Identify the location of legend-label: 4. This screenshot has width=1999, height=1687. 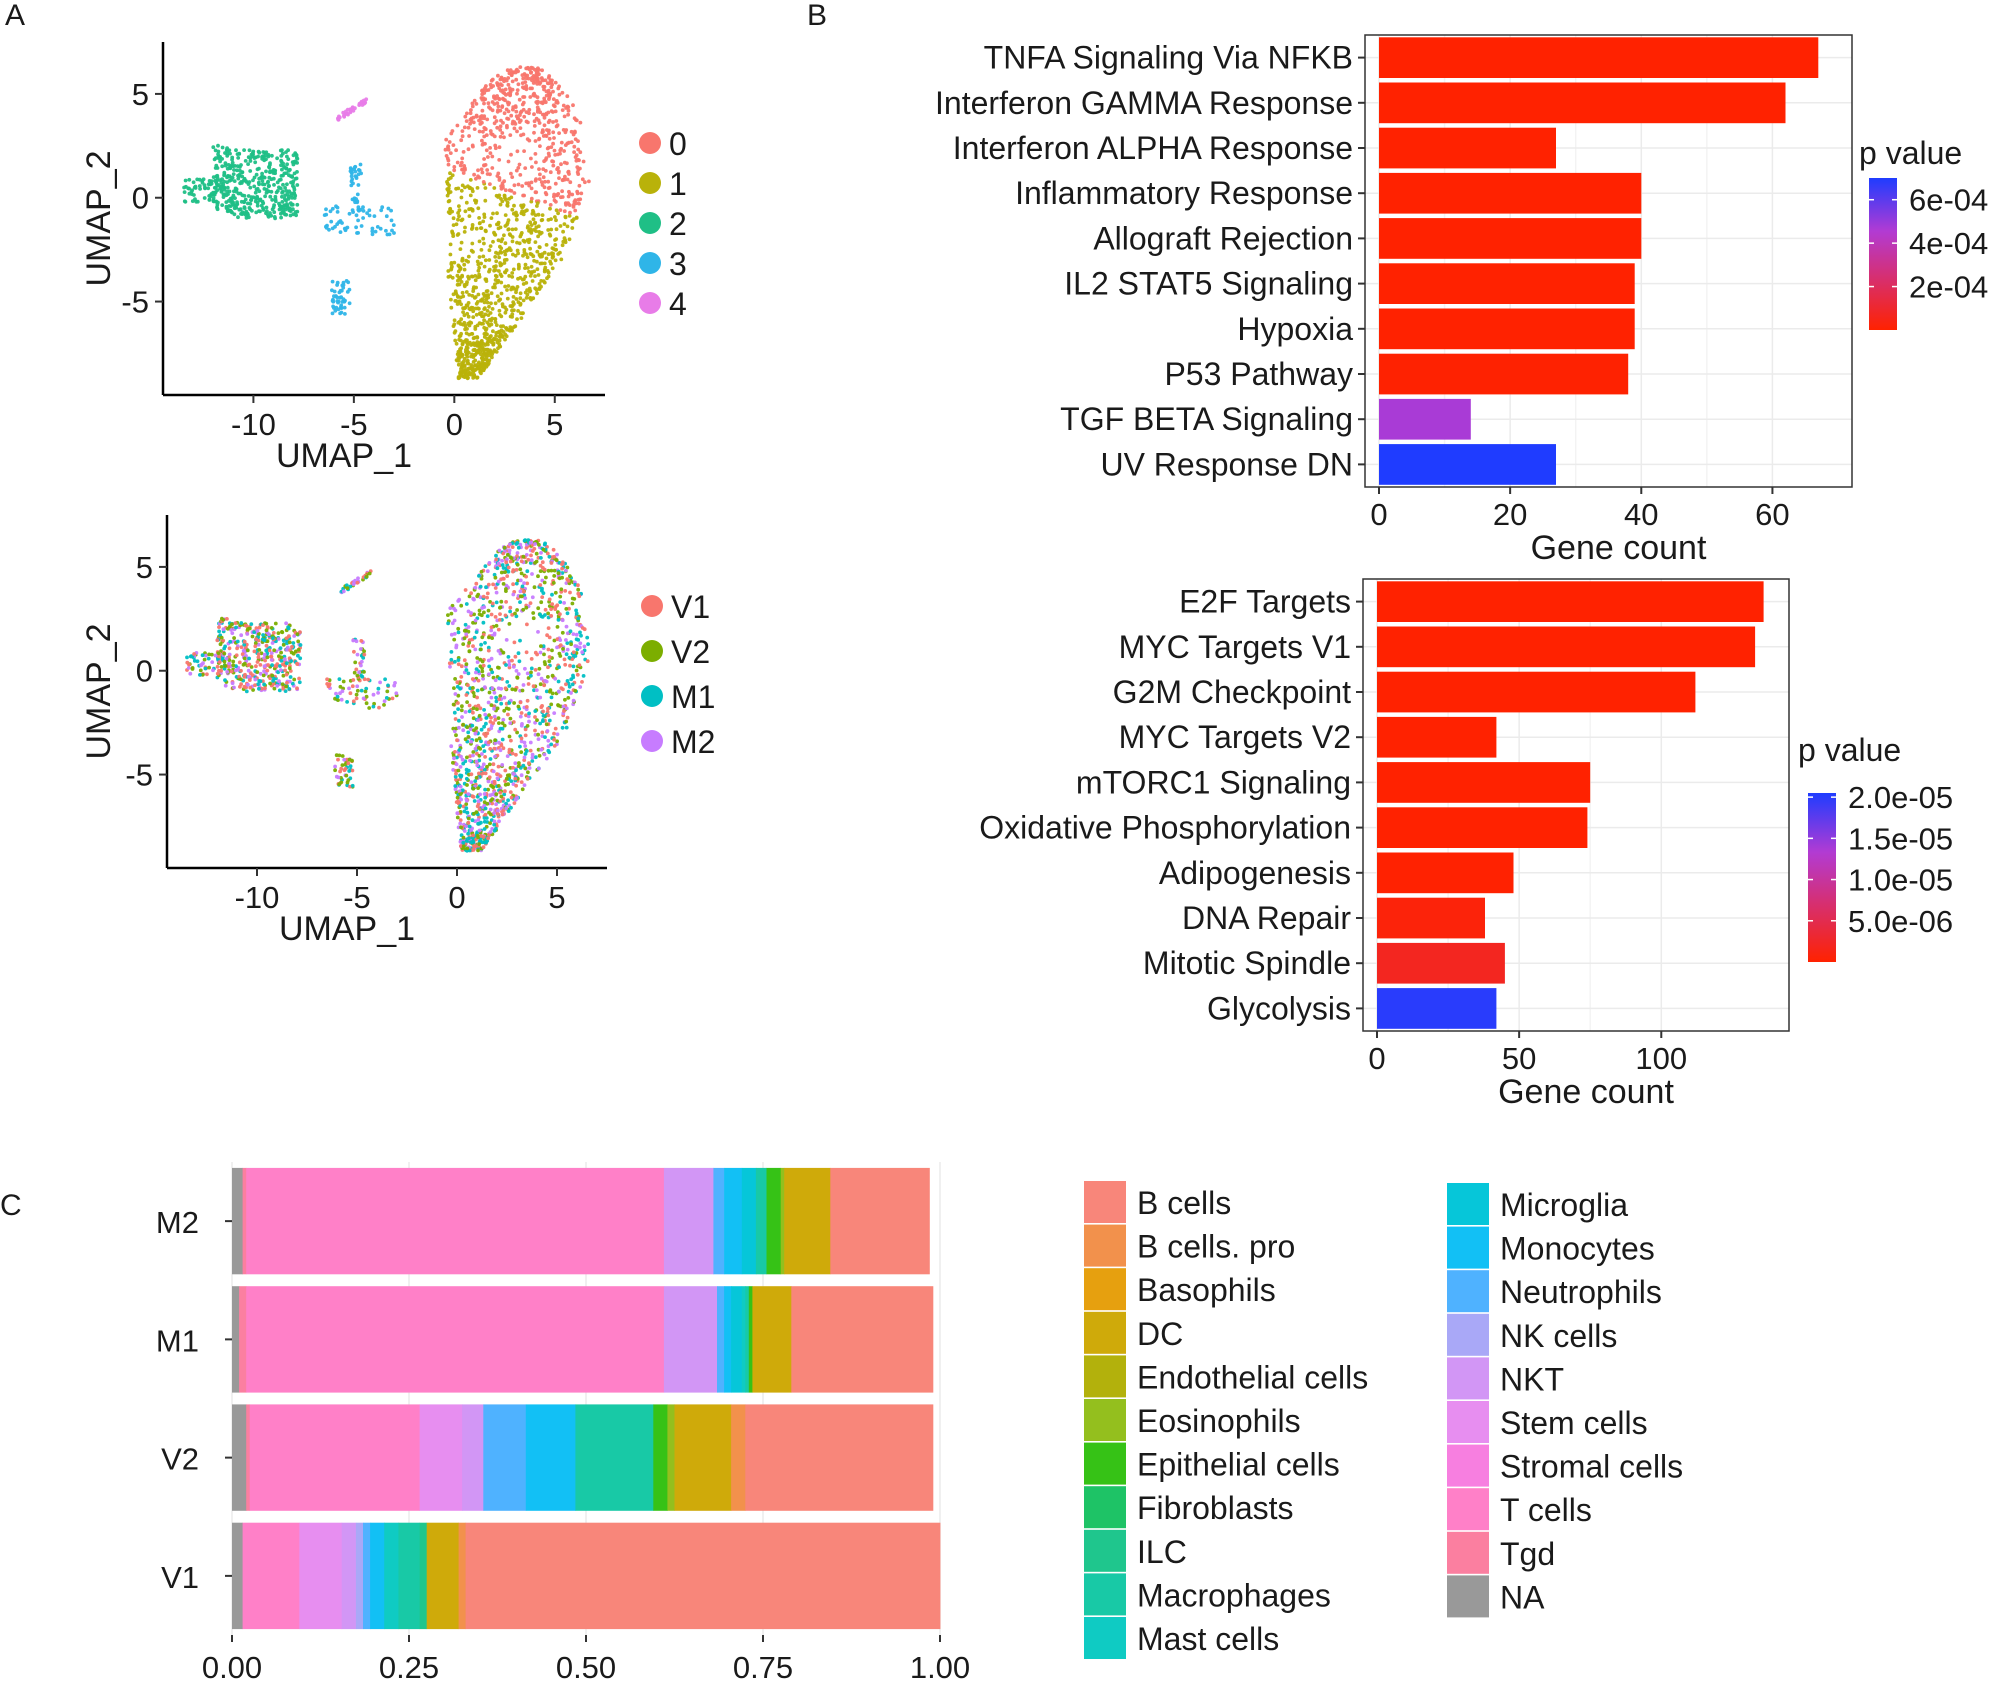
(678, 304).